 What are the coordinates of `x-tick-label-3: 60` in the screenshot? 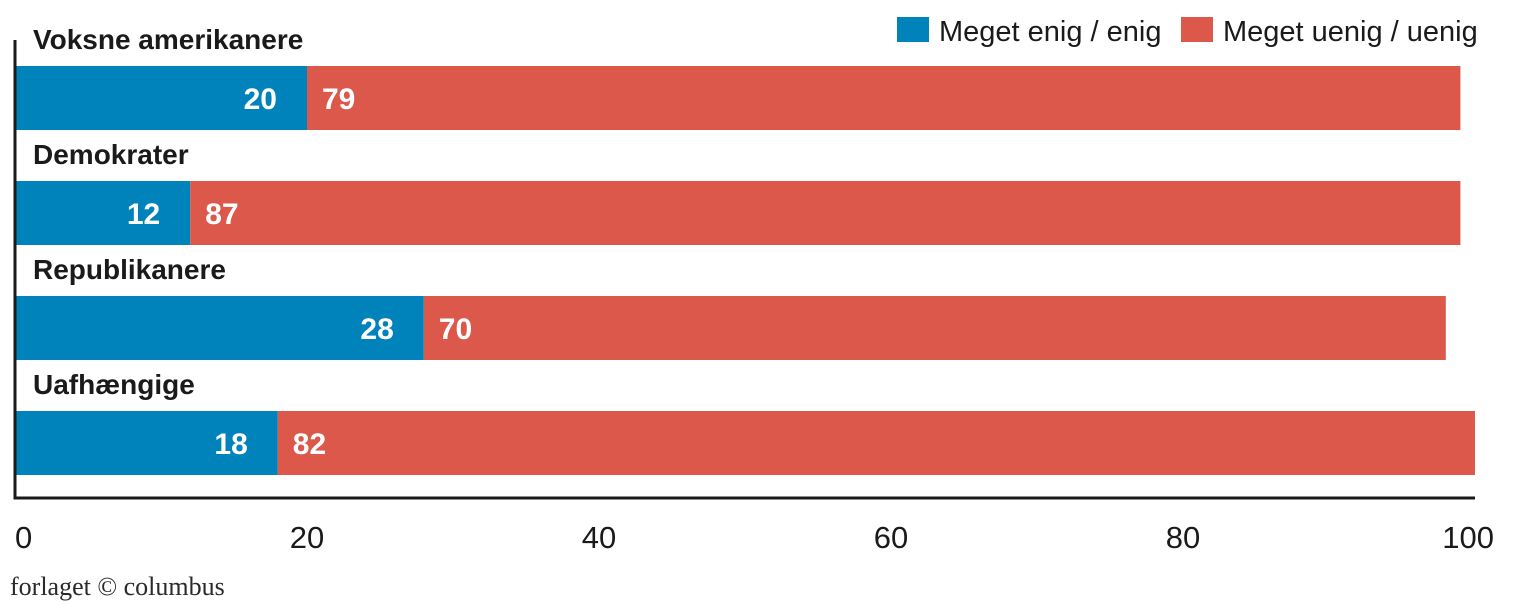 It's located at (891, 537).